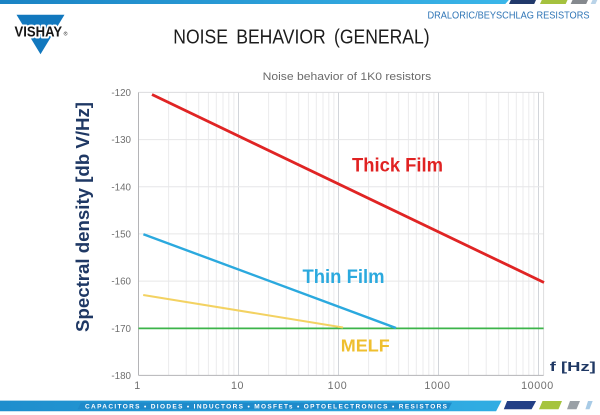 This screenshot has height=415, width=600. I want to click on svg-text: -140, so click(121, 187).